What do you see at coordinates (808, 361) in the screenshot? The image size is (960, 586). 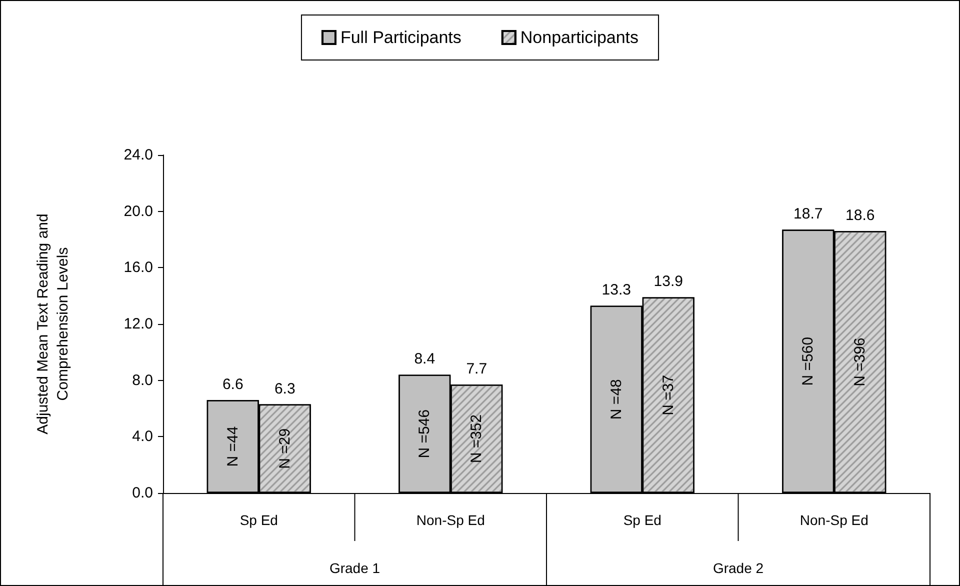 I see `annotation: N =560` at bounding box center [808, 361].